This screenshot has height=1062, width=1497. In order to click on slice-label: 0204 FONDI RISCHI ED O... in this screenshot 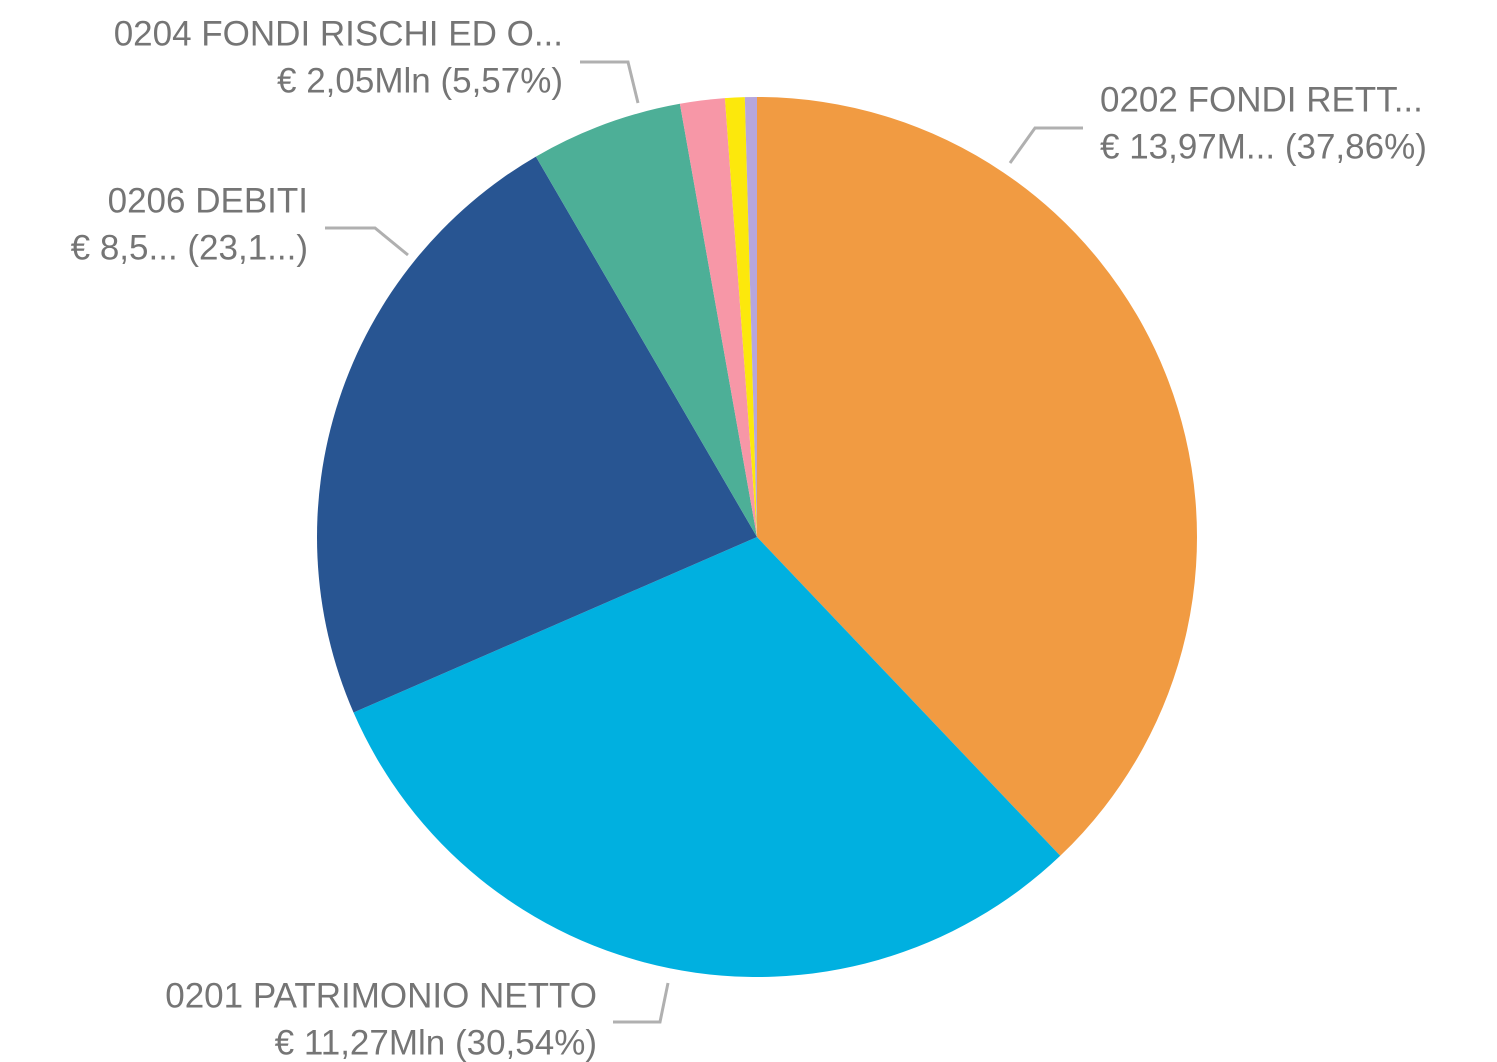, I will do `click(338, 33)`.